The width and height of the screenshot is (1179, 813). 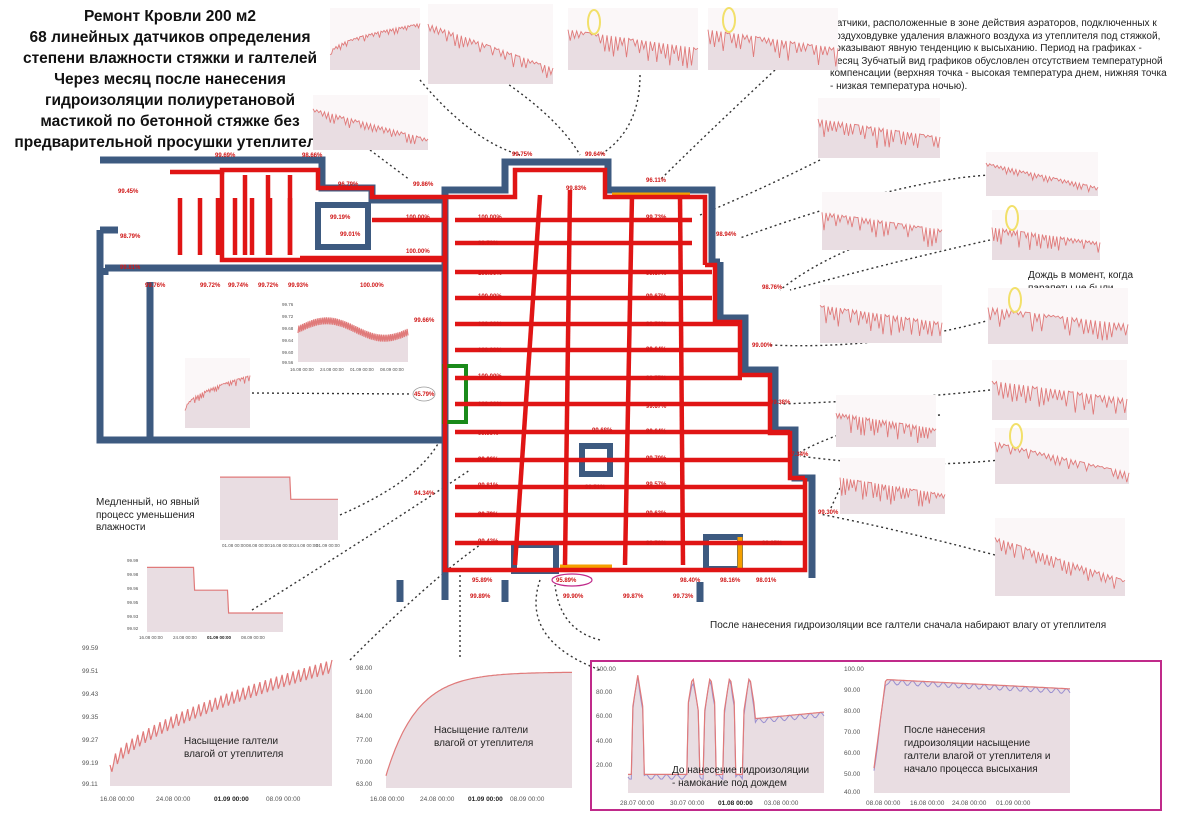 I want to click on y-tick: 60.00, so click(x=604, y=716).